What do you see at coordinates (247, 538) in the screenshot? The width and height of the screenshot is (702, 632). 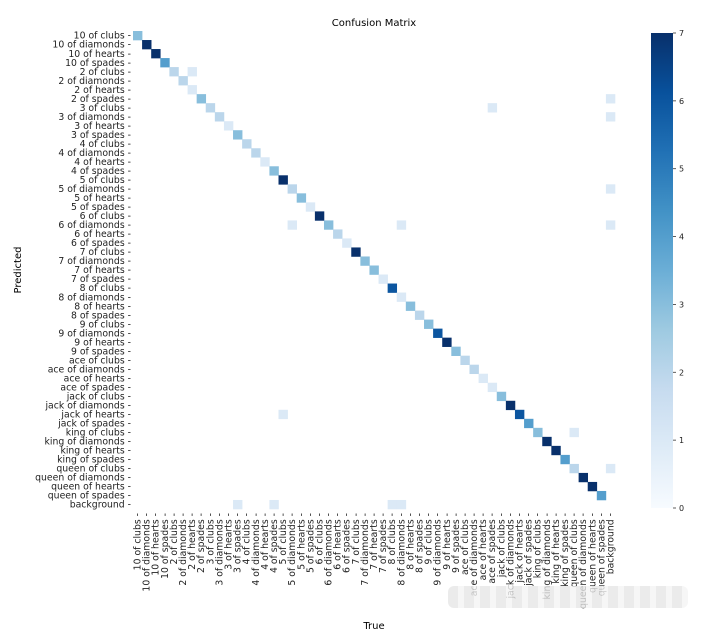 I see `x-tick-label: 4 of clubs -` at bounding box center [247, 538].